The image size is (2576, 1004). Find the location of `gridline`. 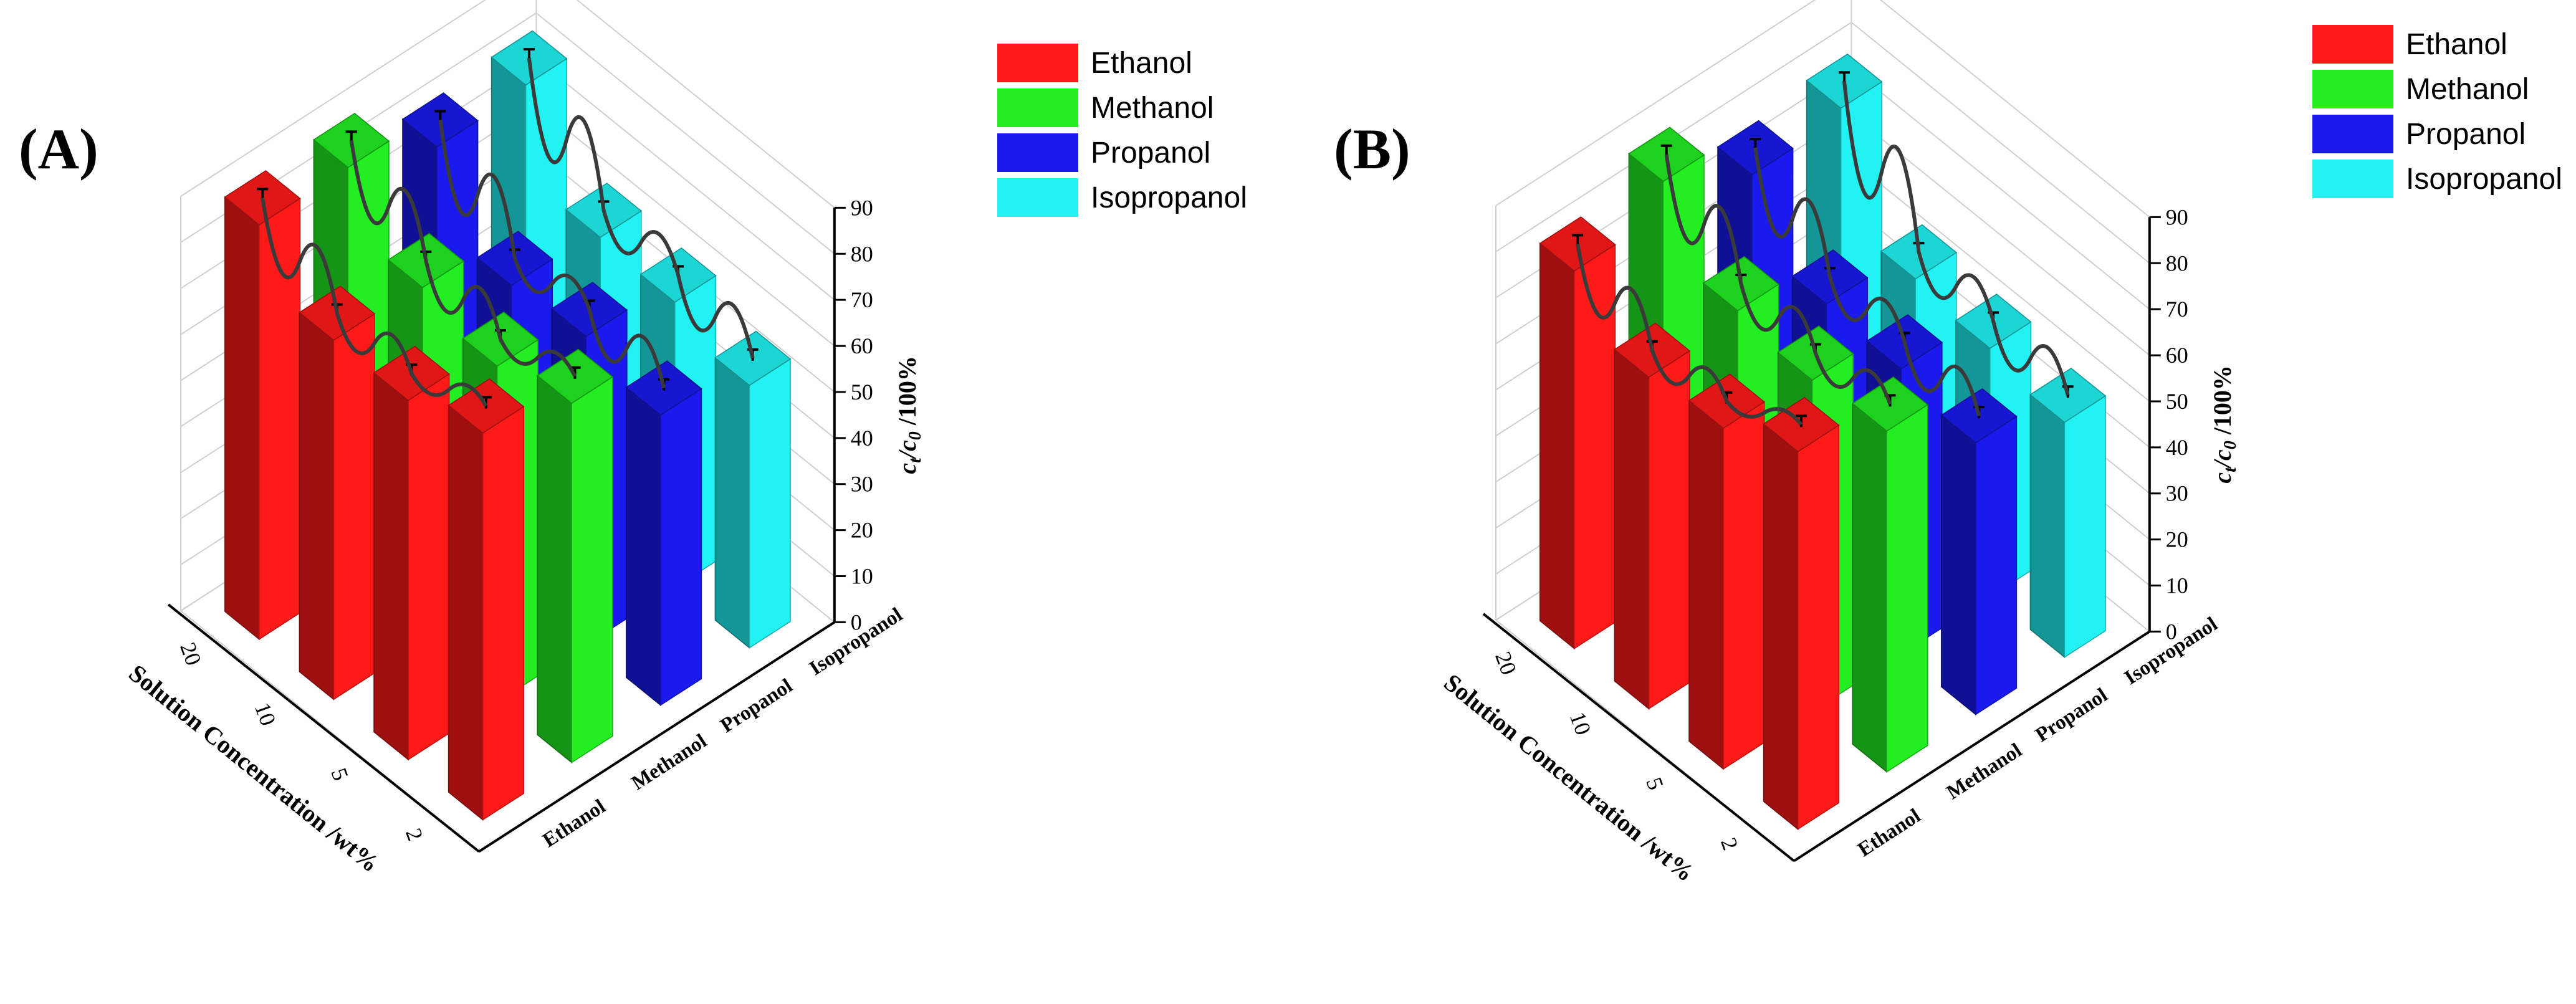

gridline is located at coordinates (508, 104).